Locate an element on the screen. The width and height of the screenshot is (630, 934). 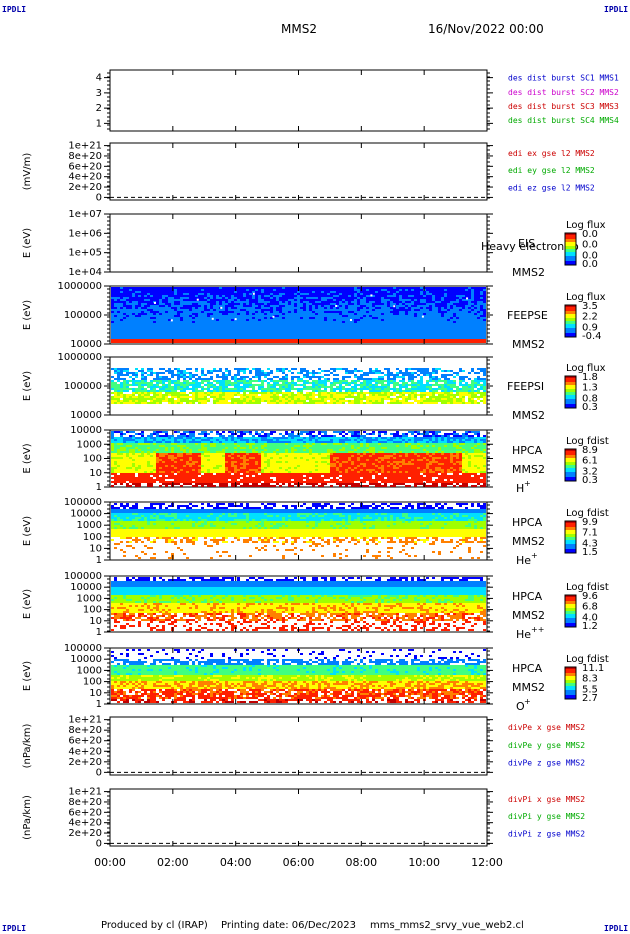
overlay-text-eis: Heavy electron to is located at coordinates (530, 246).